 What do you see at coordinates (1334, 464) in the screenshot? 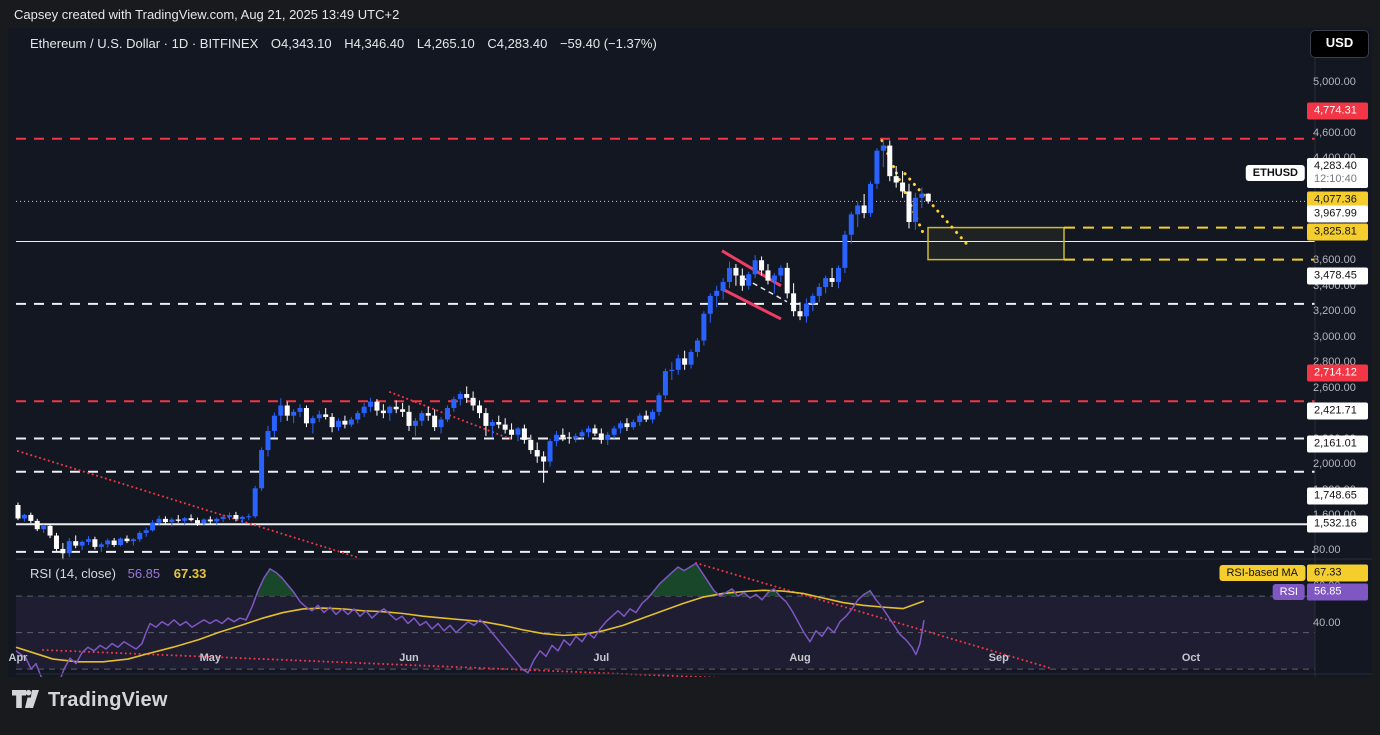
I see `price-axis-tick: 2,000.00` at bounding box center [1334, 464].